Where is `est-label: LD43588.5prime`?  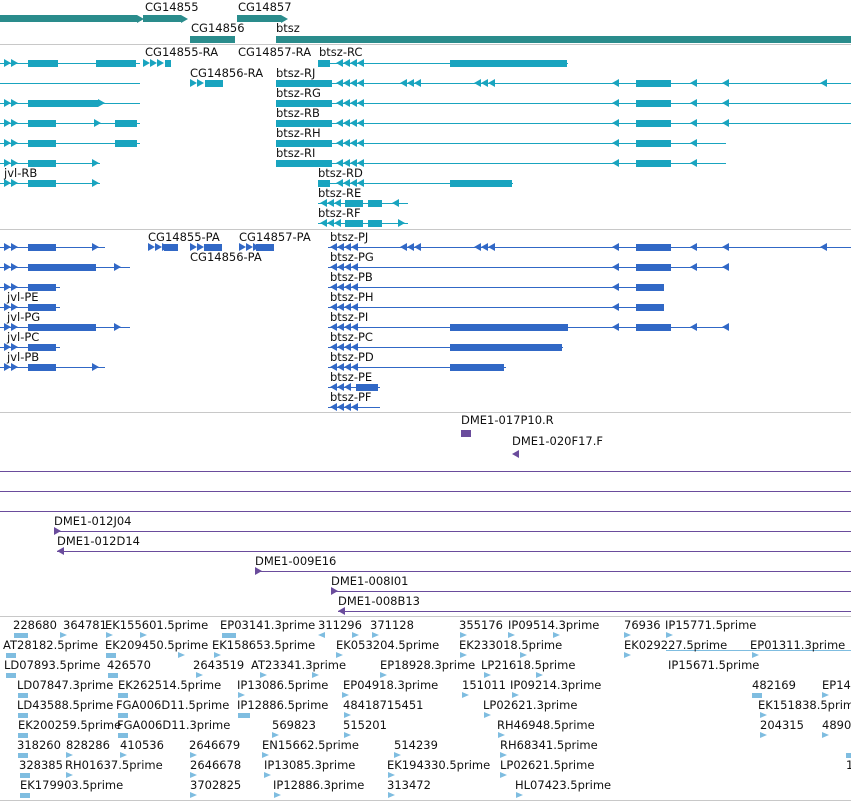 est-label: LD43588.5prime is located at coordinates (65, 705).